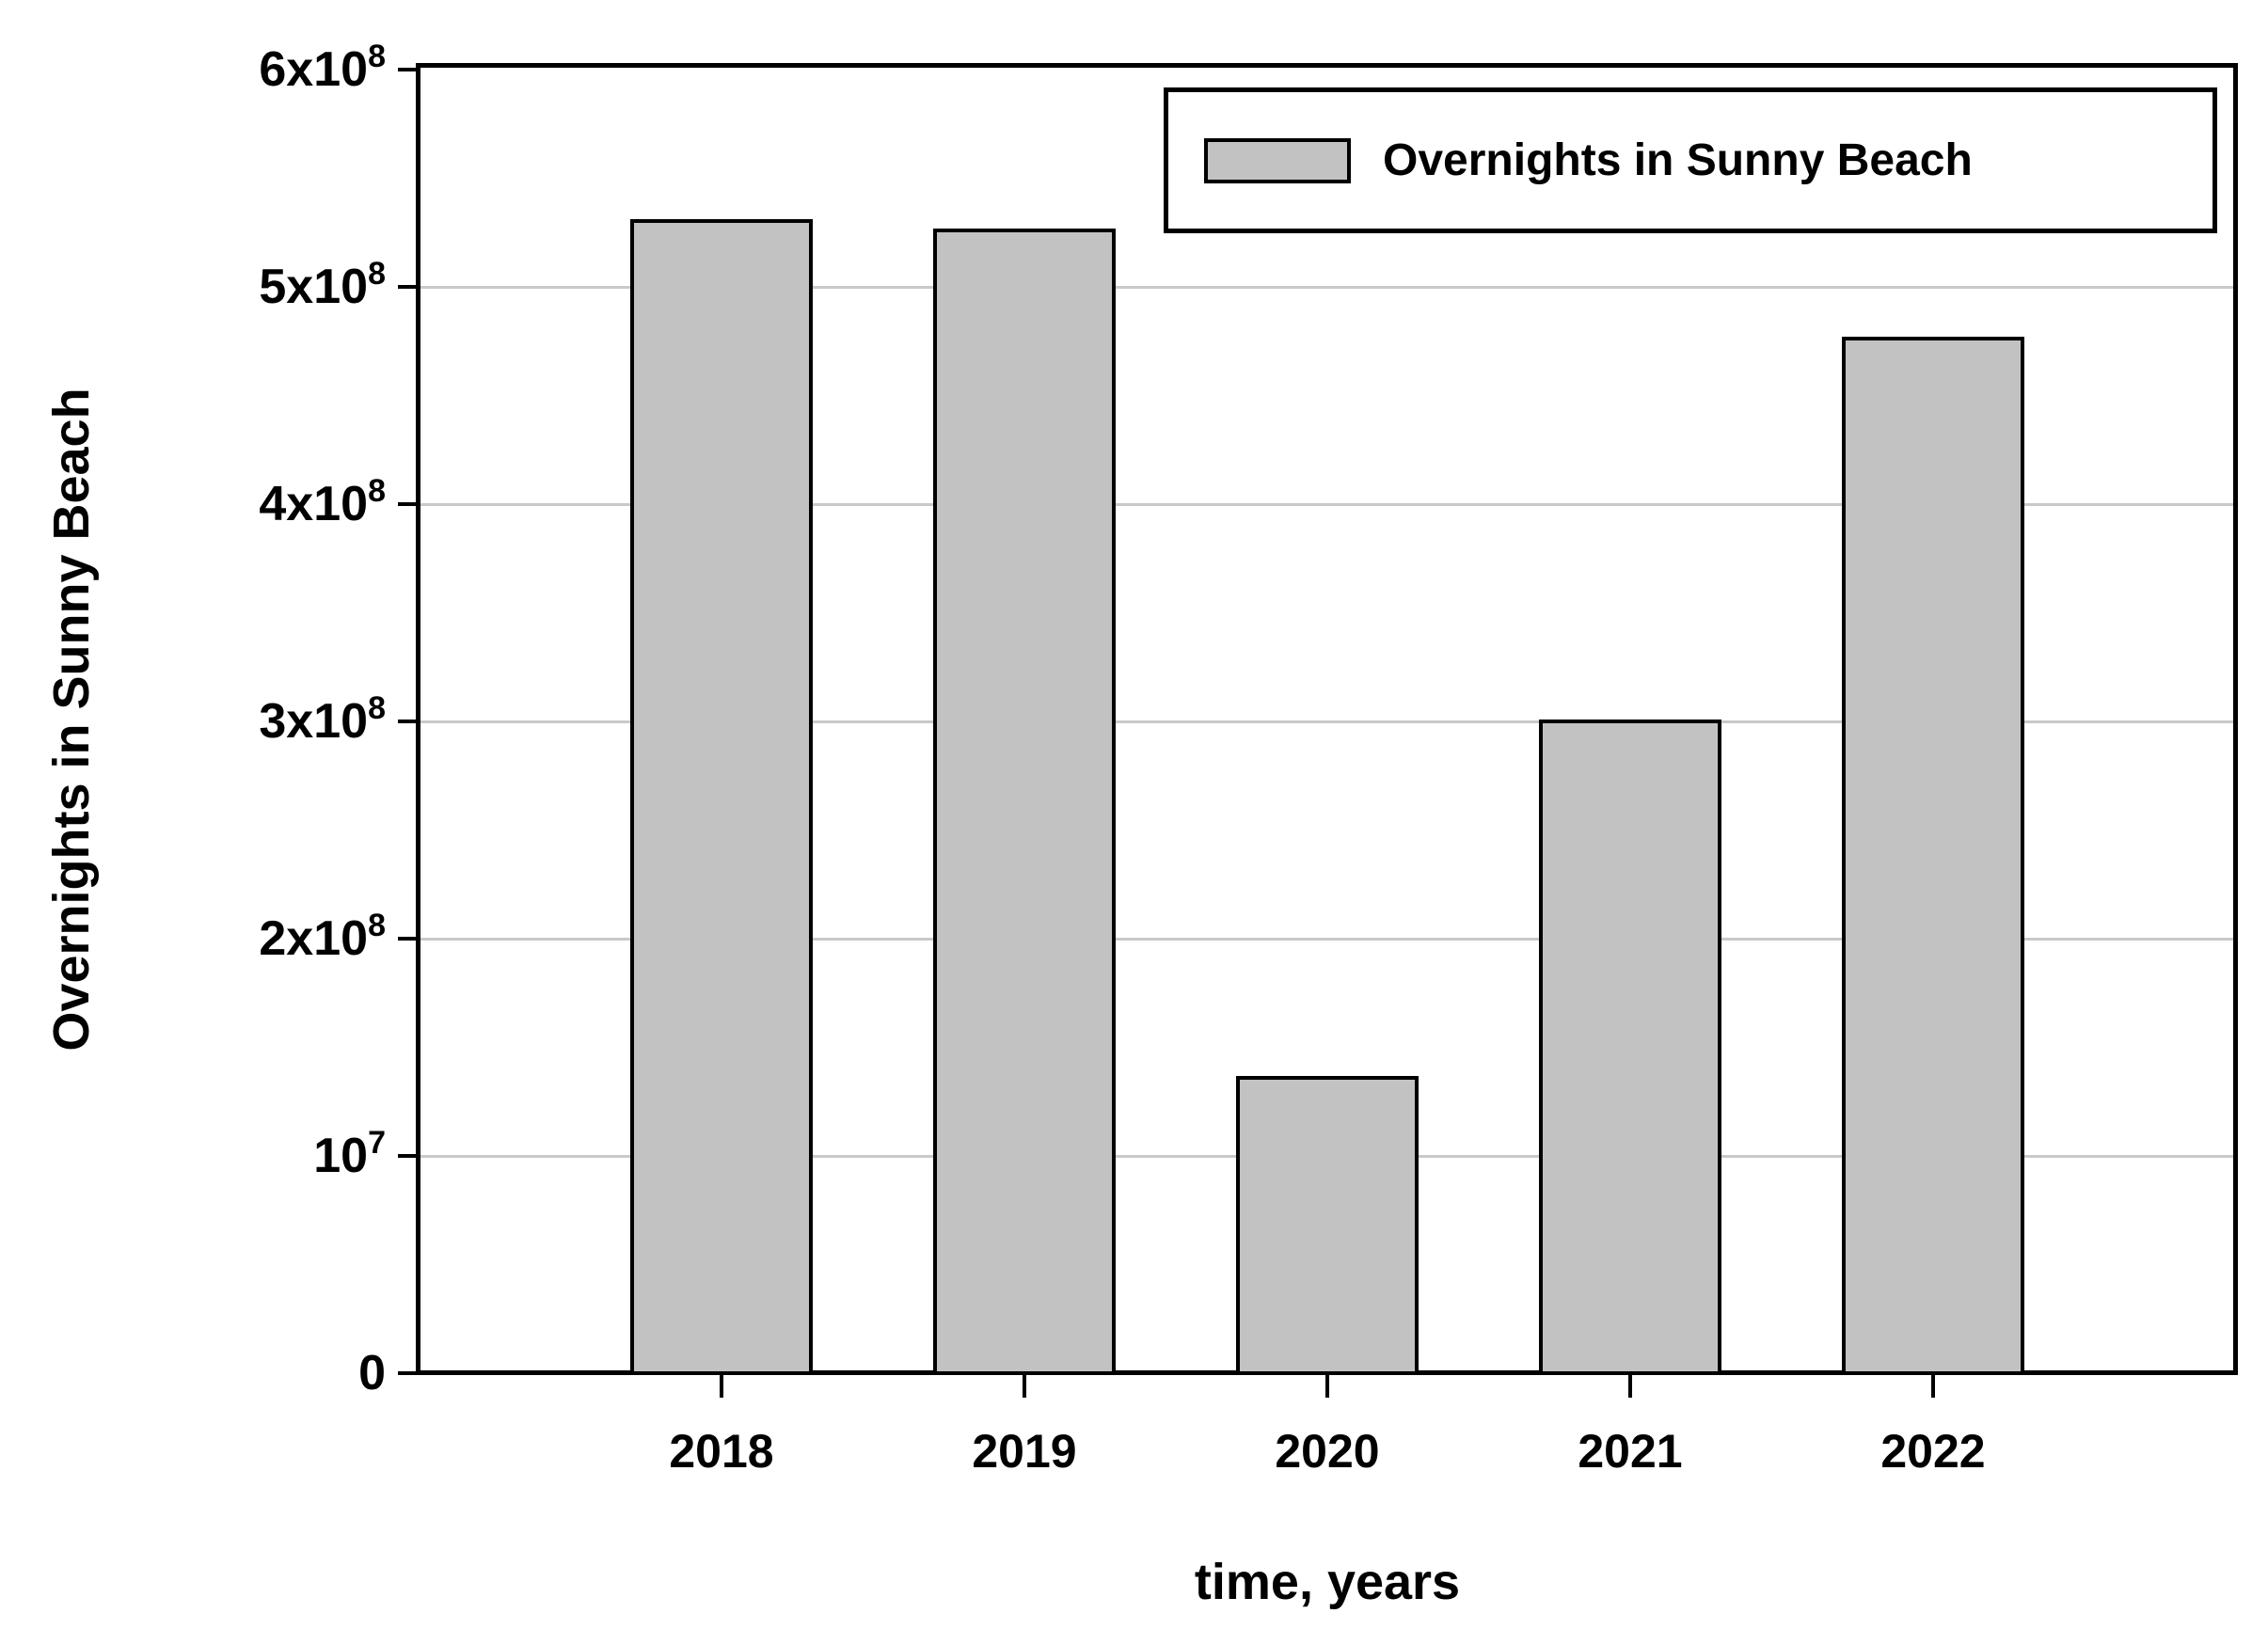  What do you see at coordinates (322, 502) in the screenshot?
I see `y-tick-label: 4x108` at bounding box center [322, 502].